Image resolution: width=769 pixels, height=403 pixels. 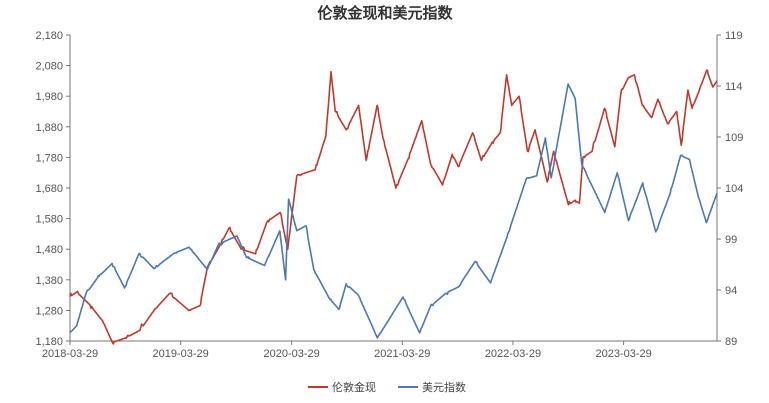 What do you see at coordinates (49, 189) in the screenshot?
I see `left-tick-label: 1,680` at bounding box center [49, 189].